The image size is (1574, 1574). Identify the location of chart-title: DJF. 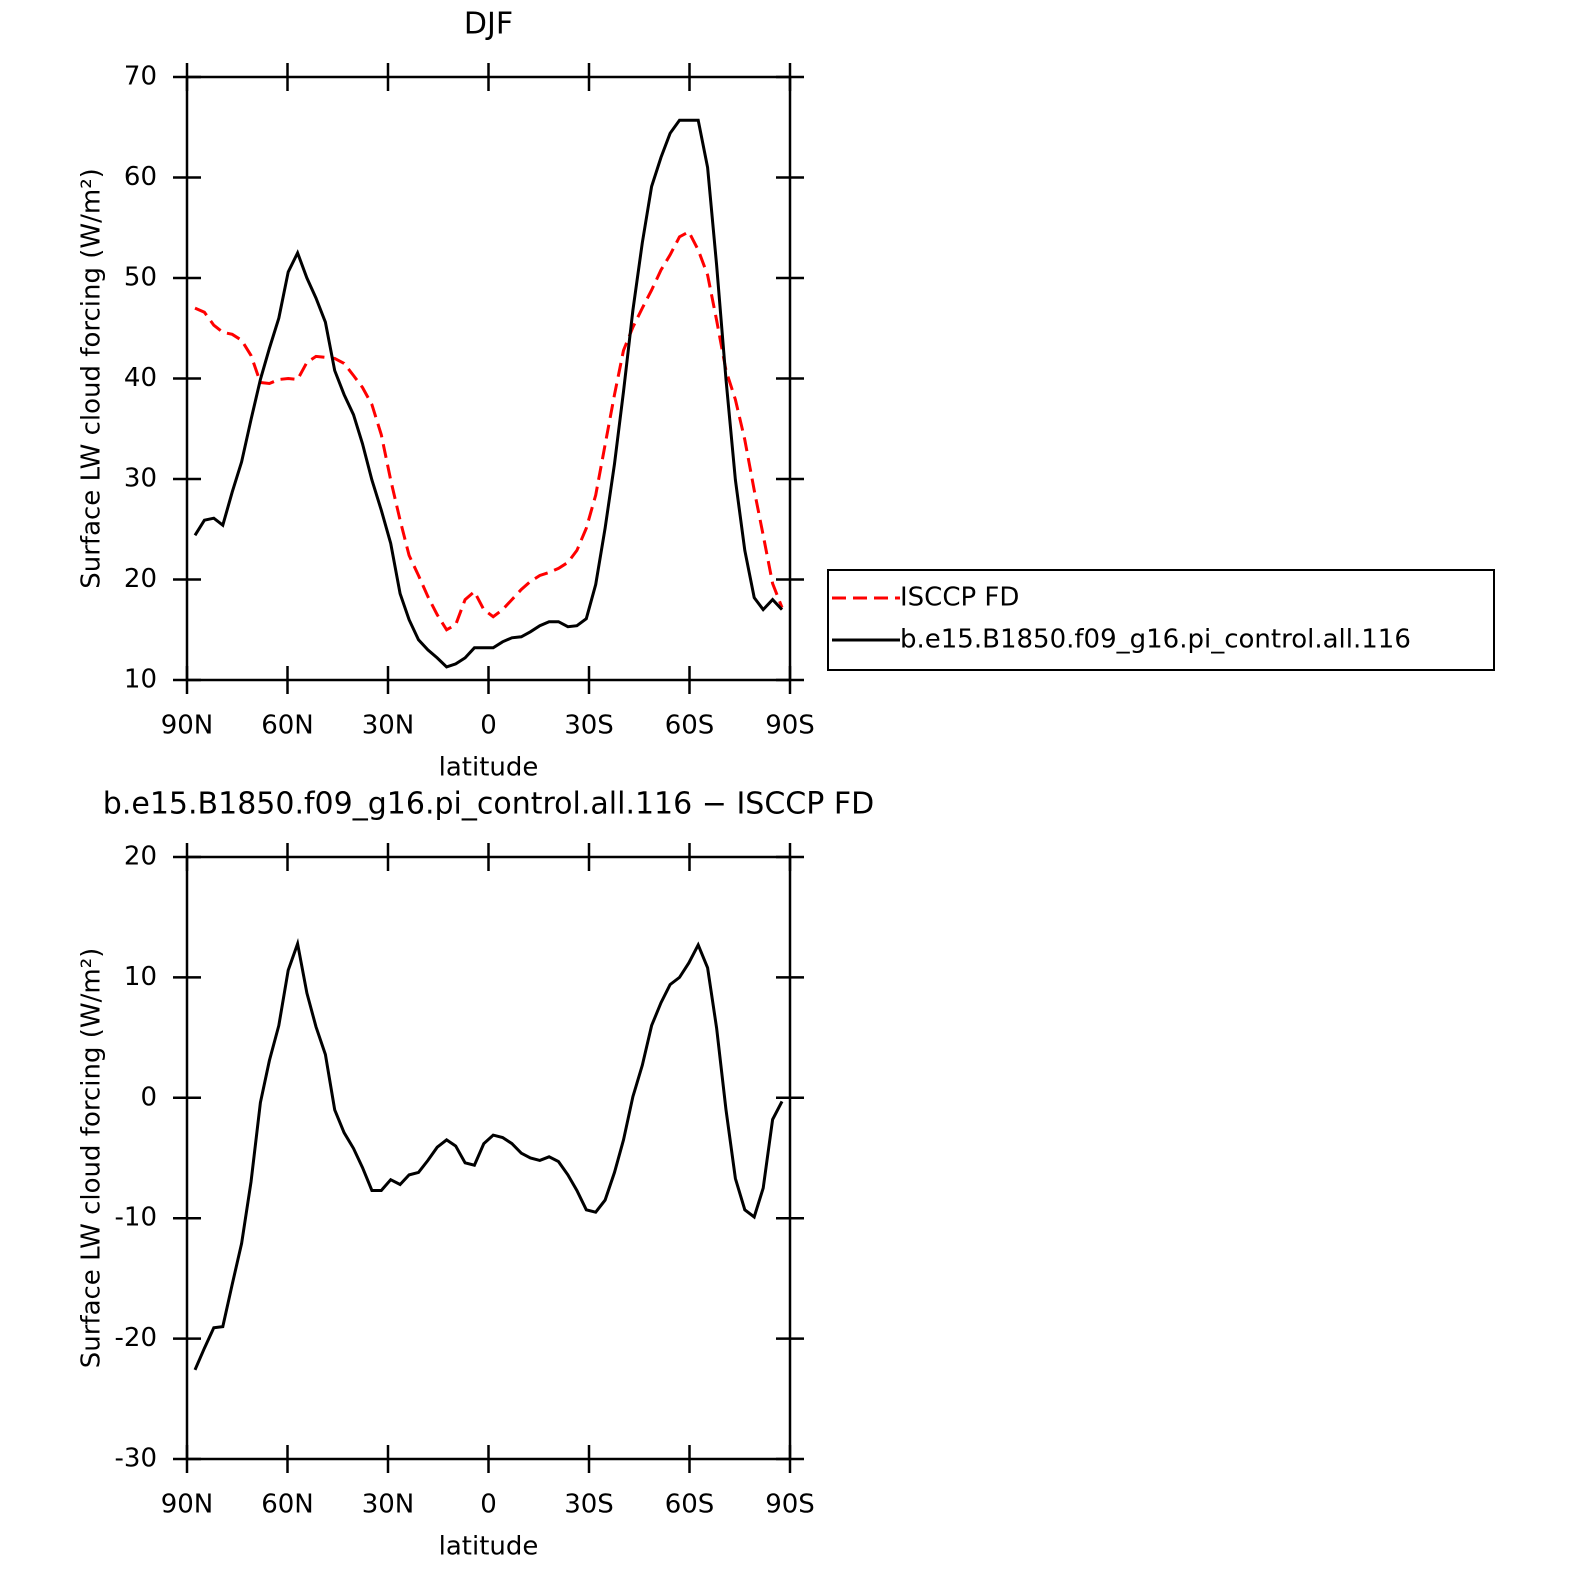
(488, 24).